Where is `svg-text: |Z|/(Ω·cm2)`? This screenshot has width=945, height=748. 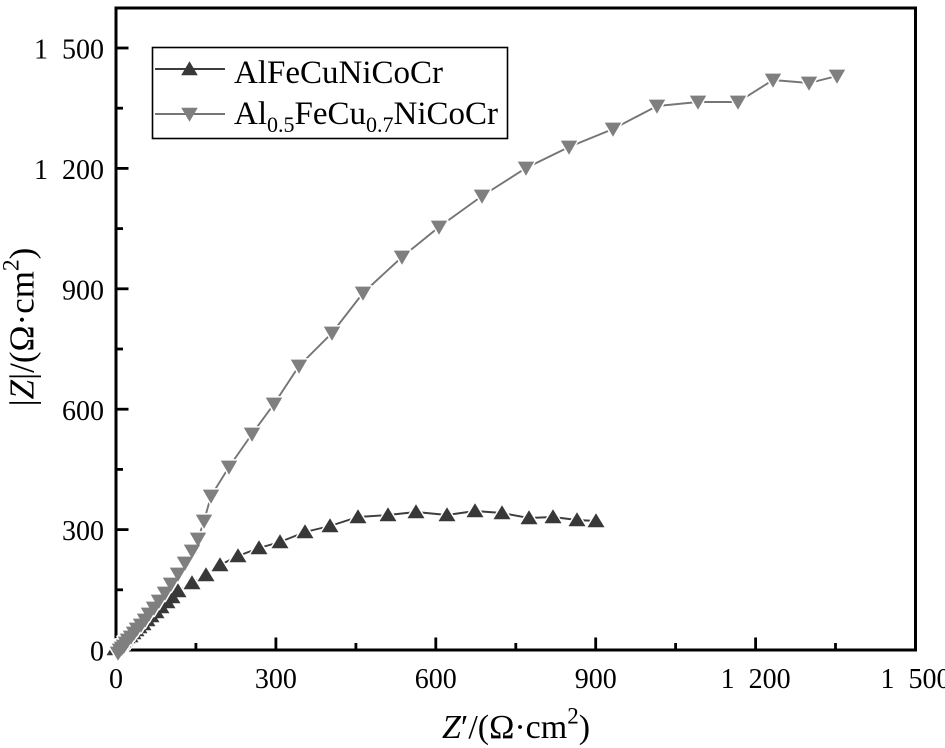 svg-text: |Z|/(Ω·cm2) is located at coordinates (21, 327).